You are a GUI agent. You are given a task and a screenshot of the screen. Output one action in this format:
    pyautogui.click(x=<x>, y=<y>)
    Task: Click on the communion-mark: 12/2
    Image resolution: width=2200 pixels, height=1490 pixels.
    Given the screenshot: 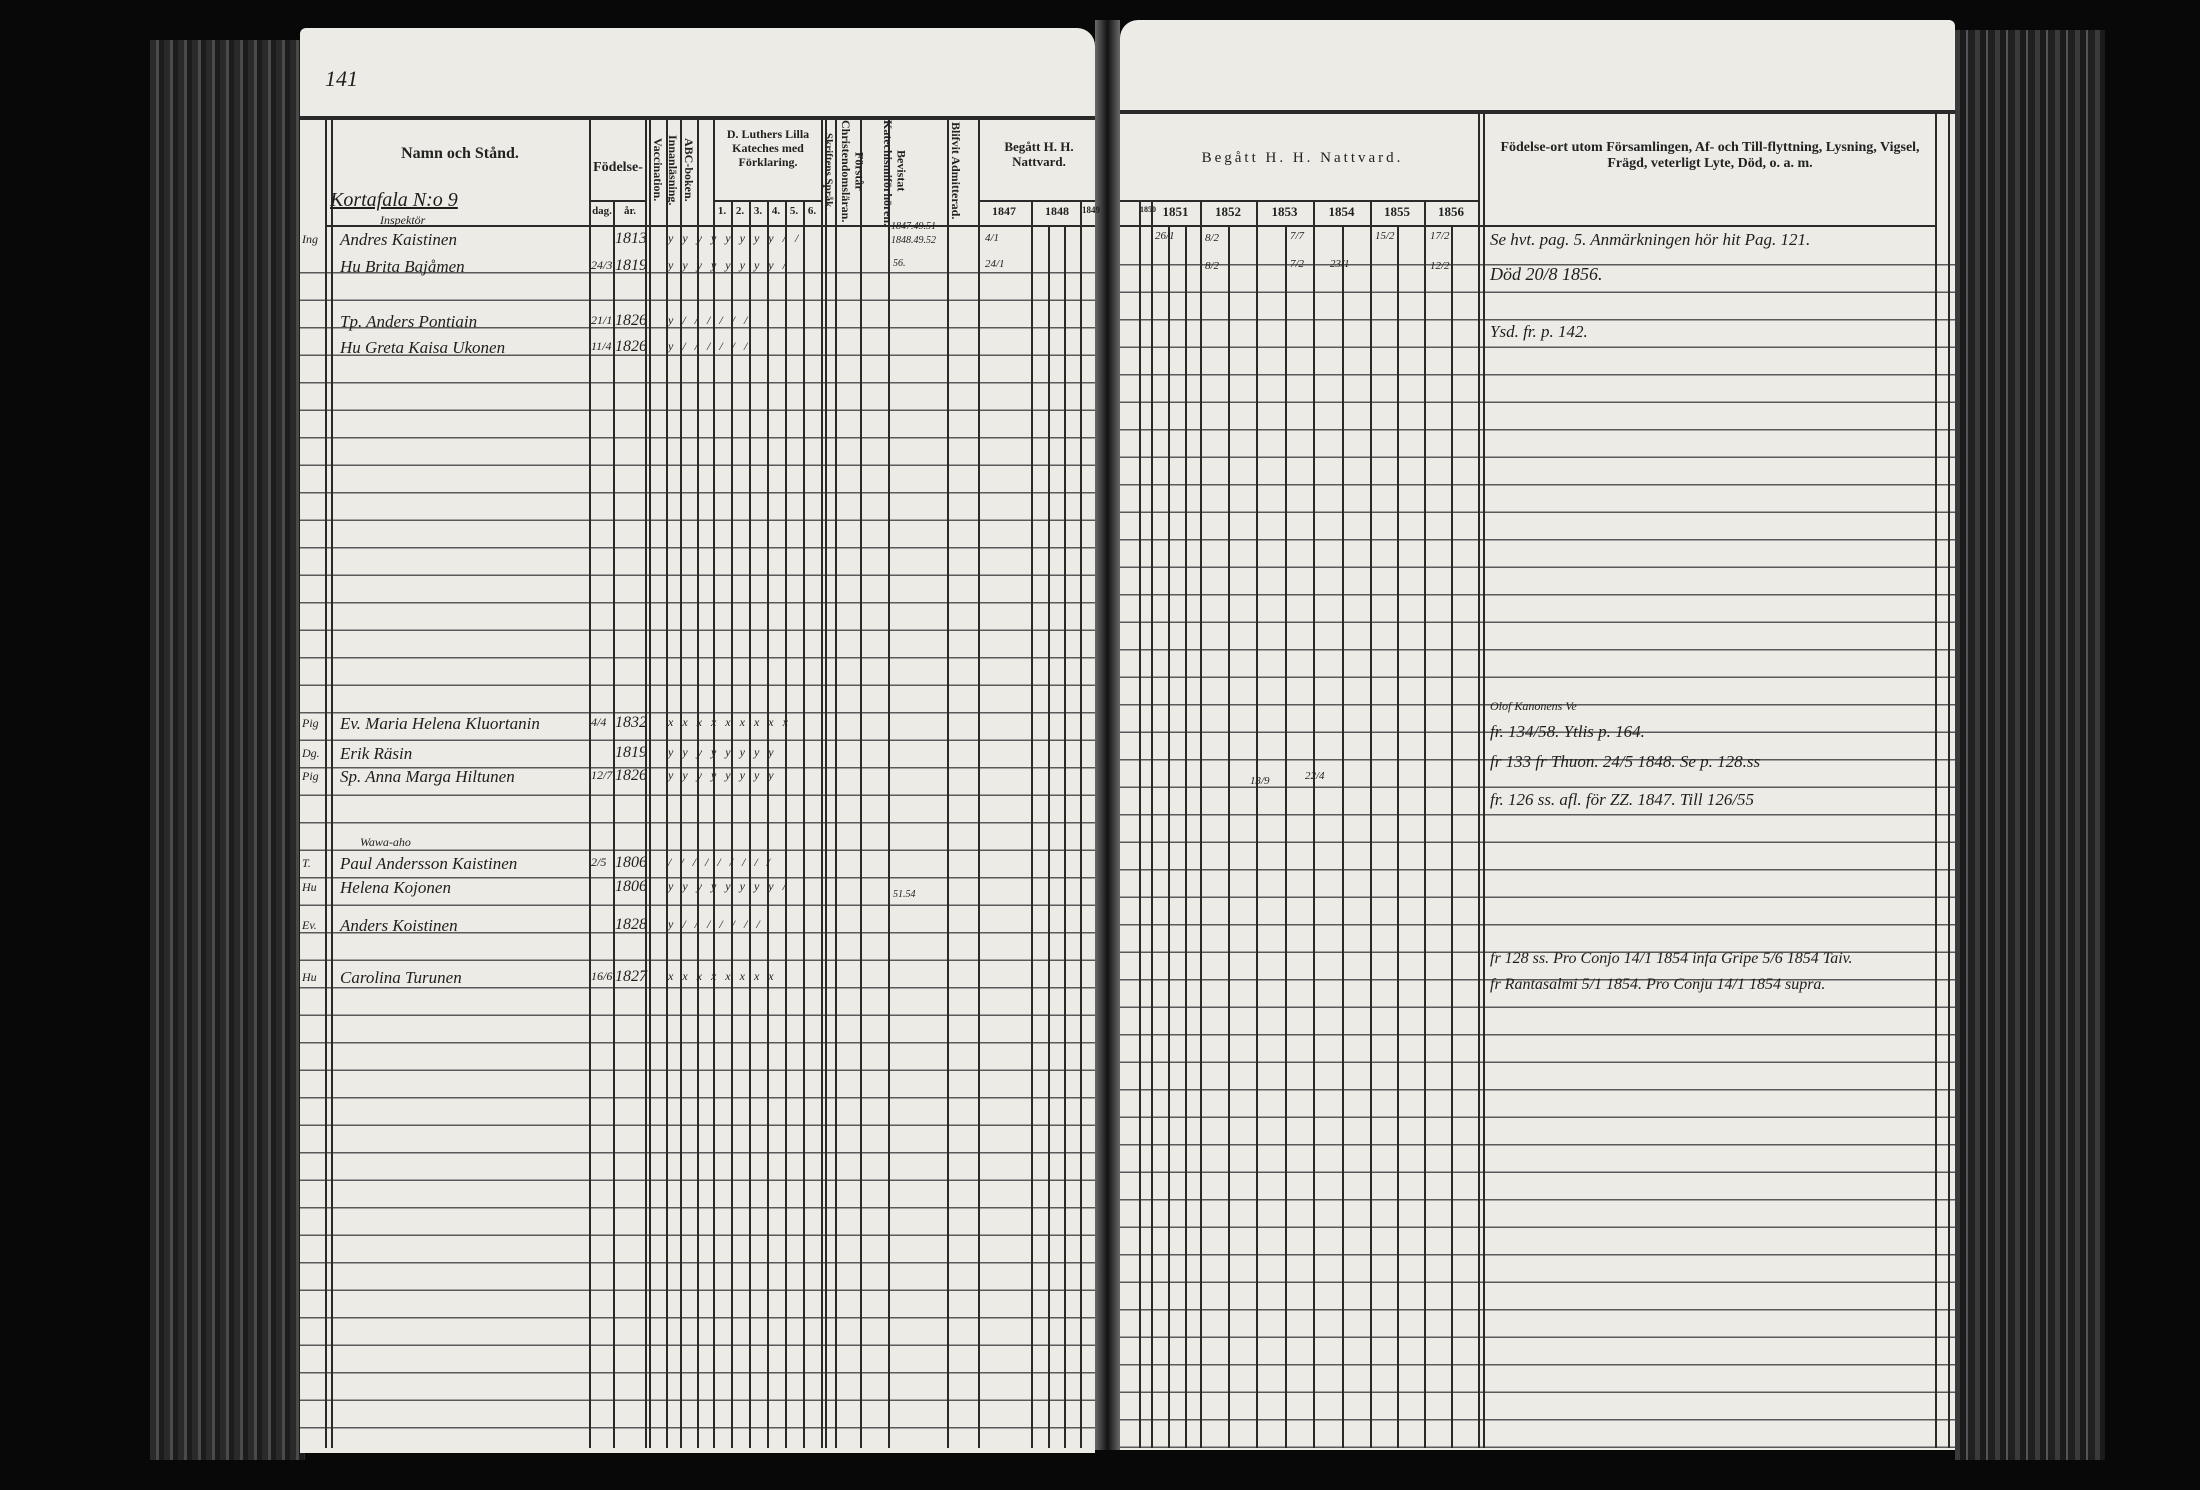 What is the action you would take?
    pyautogui.click(x=1440, y=266)
    